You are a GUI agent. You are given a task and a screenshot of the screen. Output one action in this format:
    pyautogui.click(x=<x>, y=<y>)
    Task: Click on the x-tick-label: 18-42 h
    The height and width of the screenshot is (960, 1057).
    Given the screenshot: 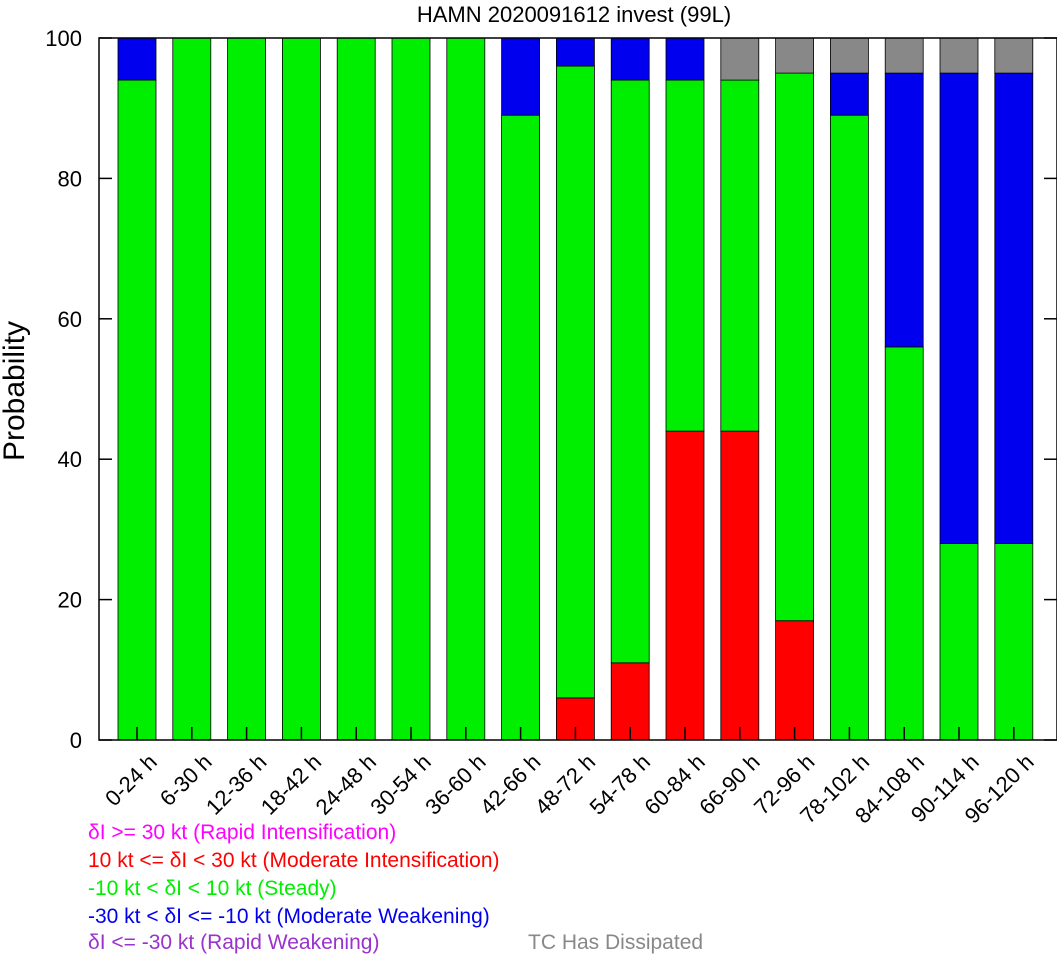 What is the action you would take?
    pyautogui.click(x=291, y=784)
    